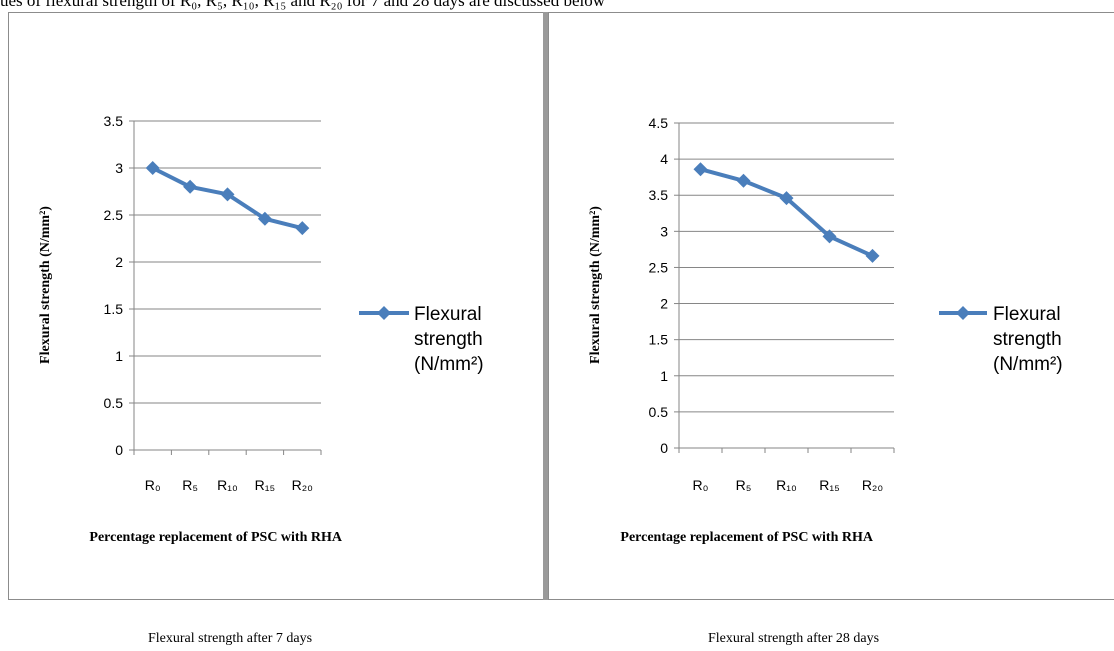 Image resolution: width=1114 pixels, height=651 pixels. I want to click on caption-7-days: Flexural strength after 7 days, so click(230, 638).